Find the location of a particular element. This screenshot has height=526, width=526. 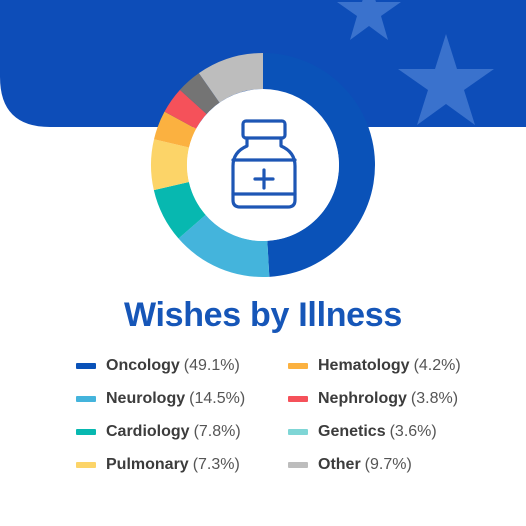

chart-title: Wishes by Illness is located at coordinates (263, 315).